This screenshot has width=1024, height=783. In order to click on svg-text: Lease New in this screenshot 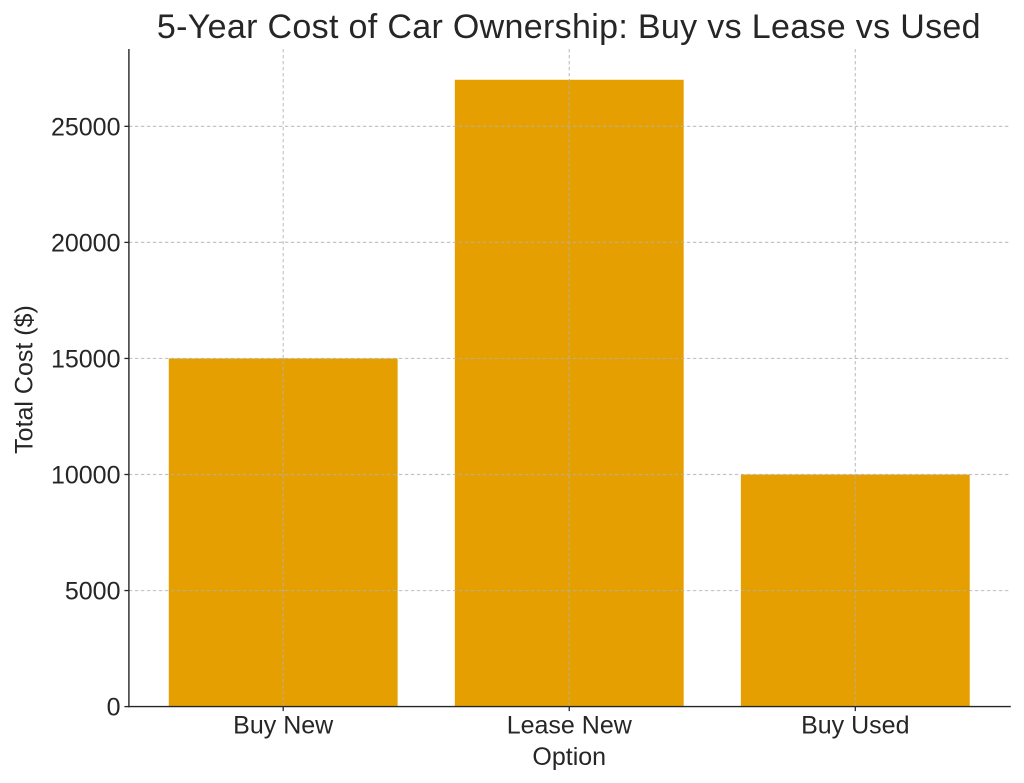, I will do `click(570, 725)`.